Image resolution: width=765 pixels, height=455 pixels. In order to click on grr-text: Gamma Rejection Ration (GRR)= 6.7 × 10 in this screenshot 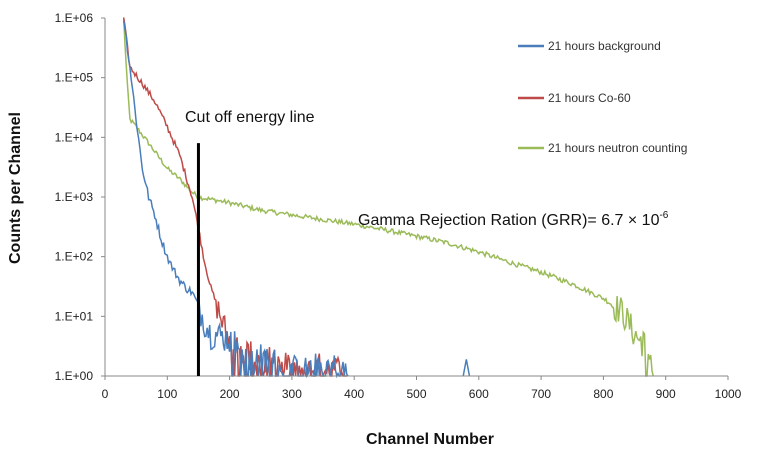, I will do `click(509, 220)`.